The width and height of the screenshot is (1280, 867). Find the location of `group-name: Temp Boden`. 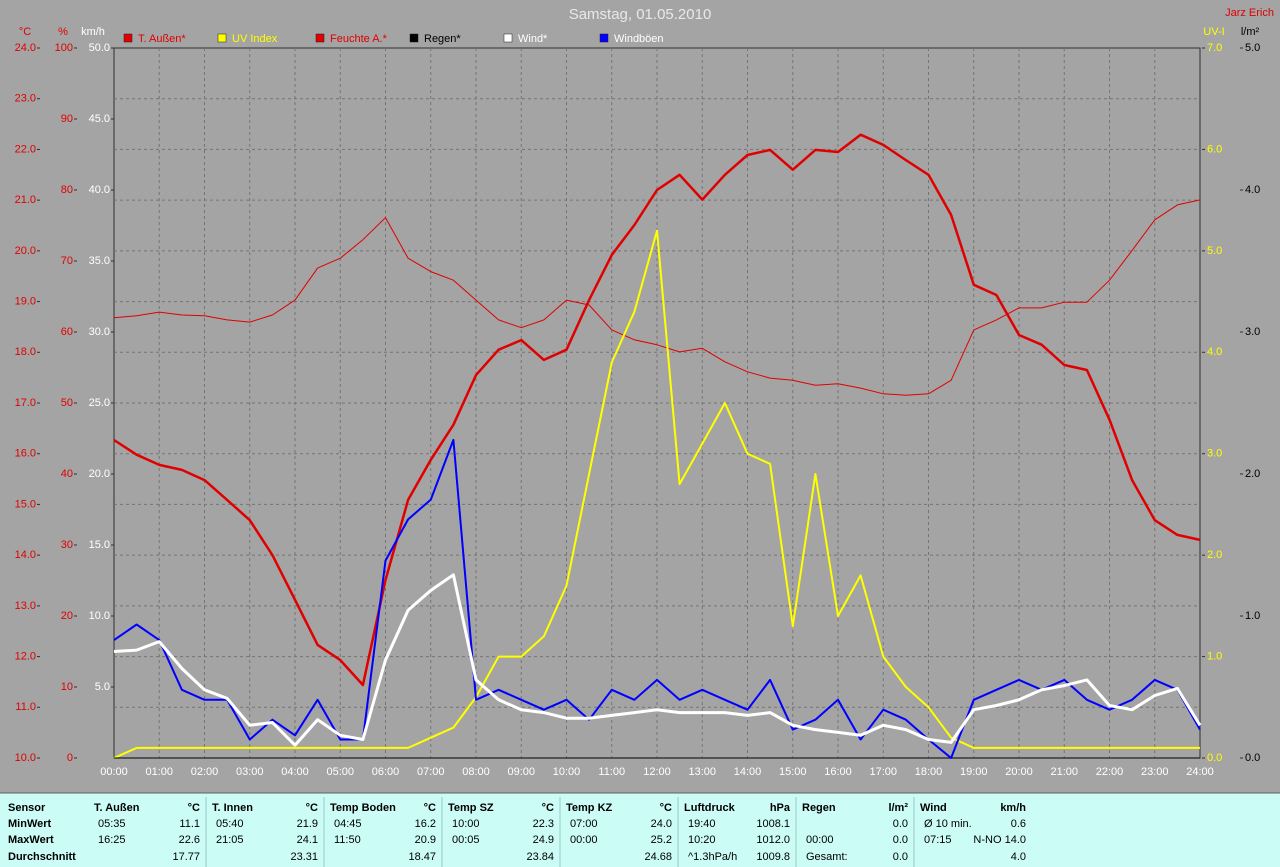

group-name: Temp Boden is located at coordinates (363, 808).